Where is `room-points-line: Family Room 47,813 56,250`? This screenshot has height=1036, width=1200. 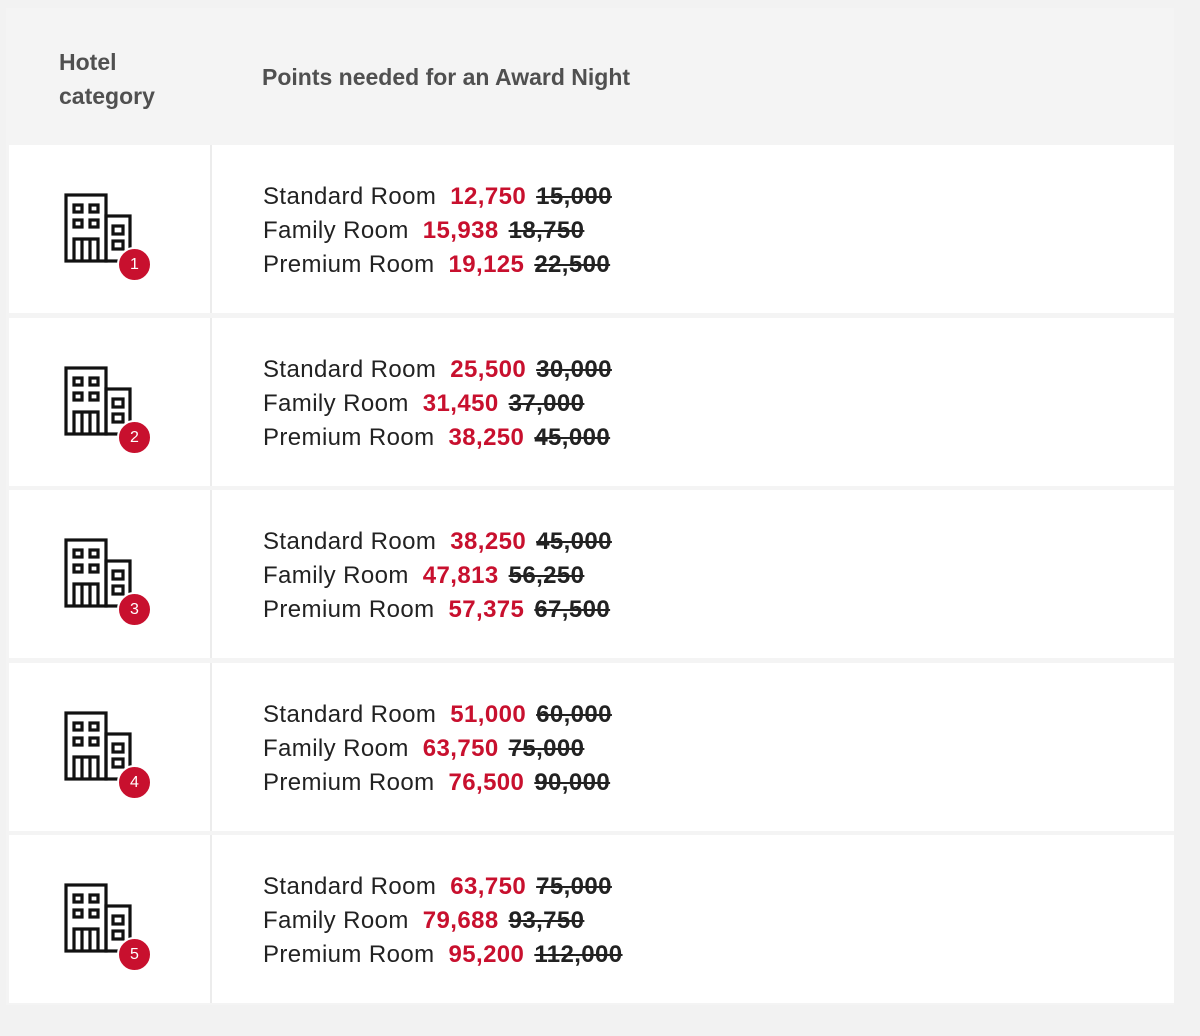 room-points-line: Family Room 47,813 56,250 is located at coordinates (437, 576).